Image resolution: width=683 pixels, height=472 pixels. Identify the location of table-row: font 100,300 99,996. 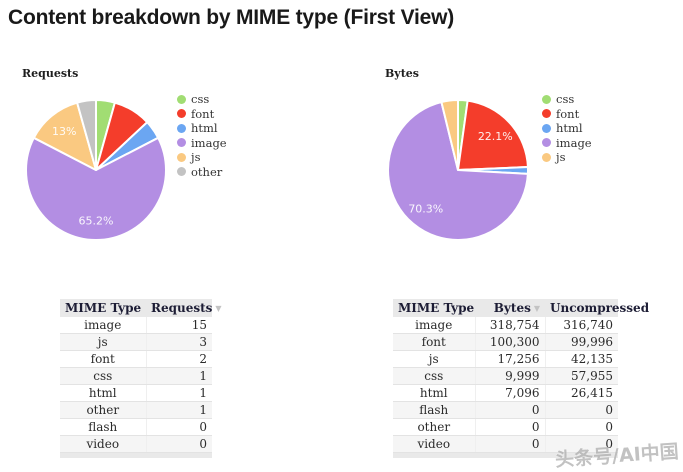
(505, 342).